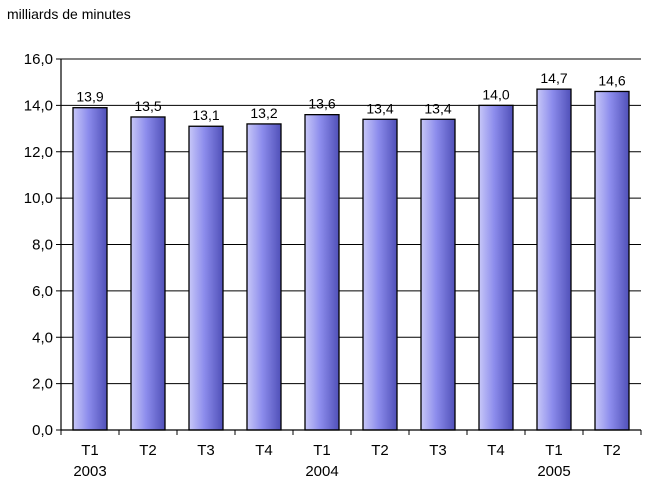 This screenshot has height=487, width=649. What do you see at coordinates (321, 104) in the screenshot?
I see `data-label: 13,6` at bounding box center [321, 104].